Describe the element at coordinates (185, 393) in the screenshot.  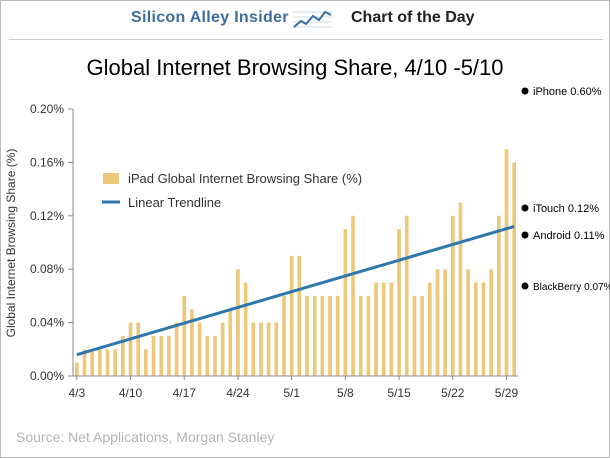
I see `x-tick-label: 4/17` at that location.